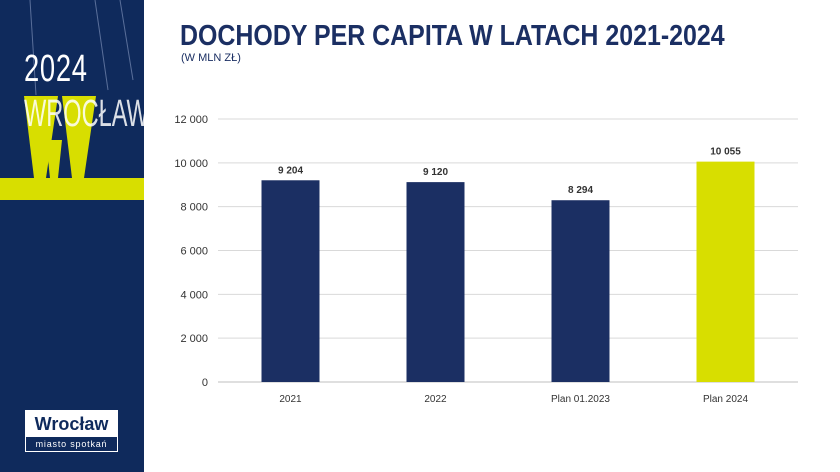 The image size is (840, 472). I want to click on y-tick-label: 10 000, so click(191, 164).